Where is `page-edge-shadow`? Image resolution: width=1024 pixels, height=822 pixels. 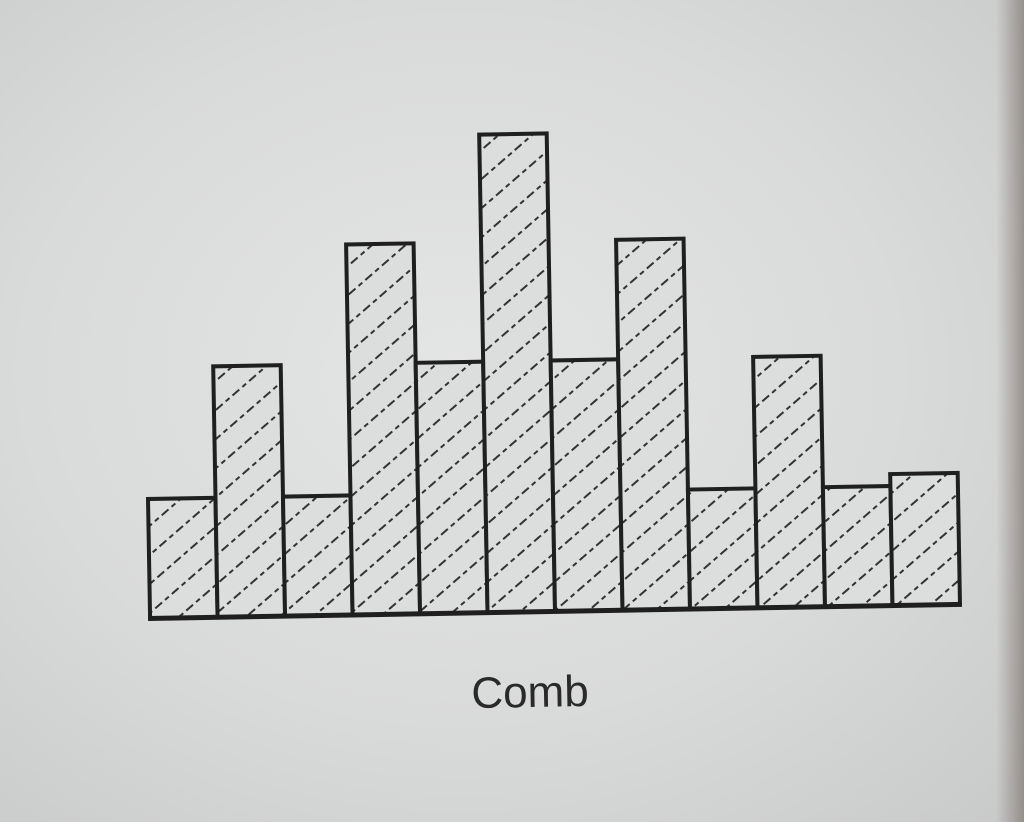 page-edge-shadow is located at coordinates (1010, 411).